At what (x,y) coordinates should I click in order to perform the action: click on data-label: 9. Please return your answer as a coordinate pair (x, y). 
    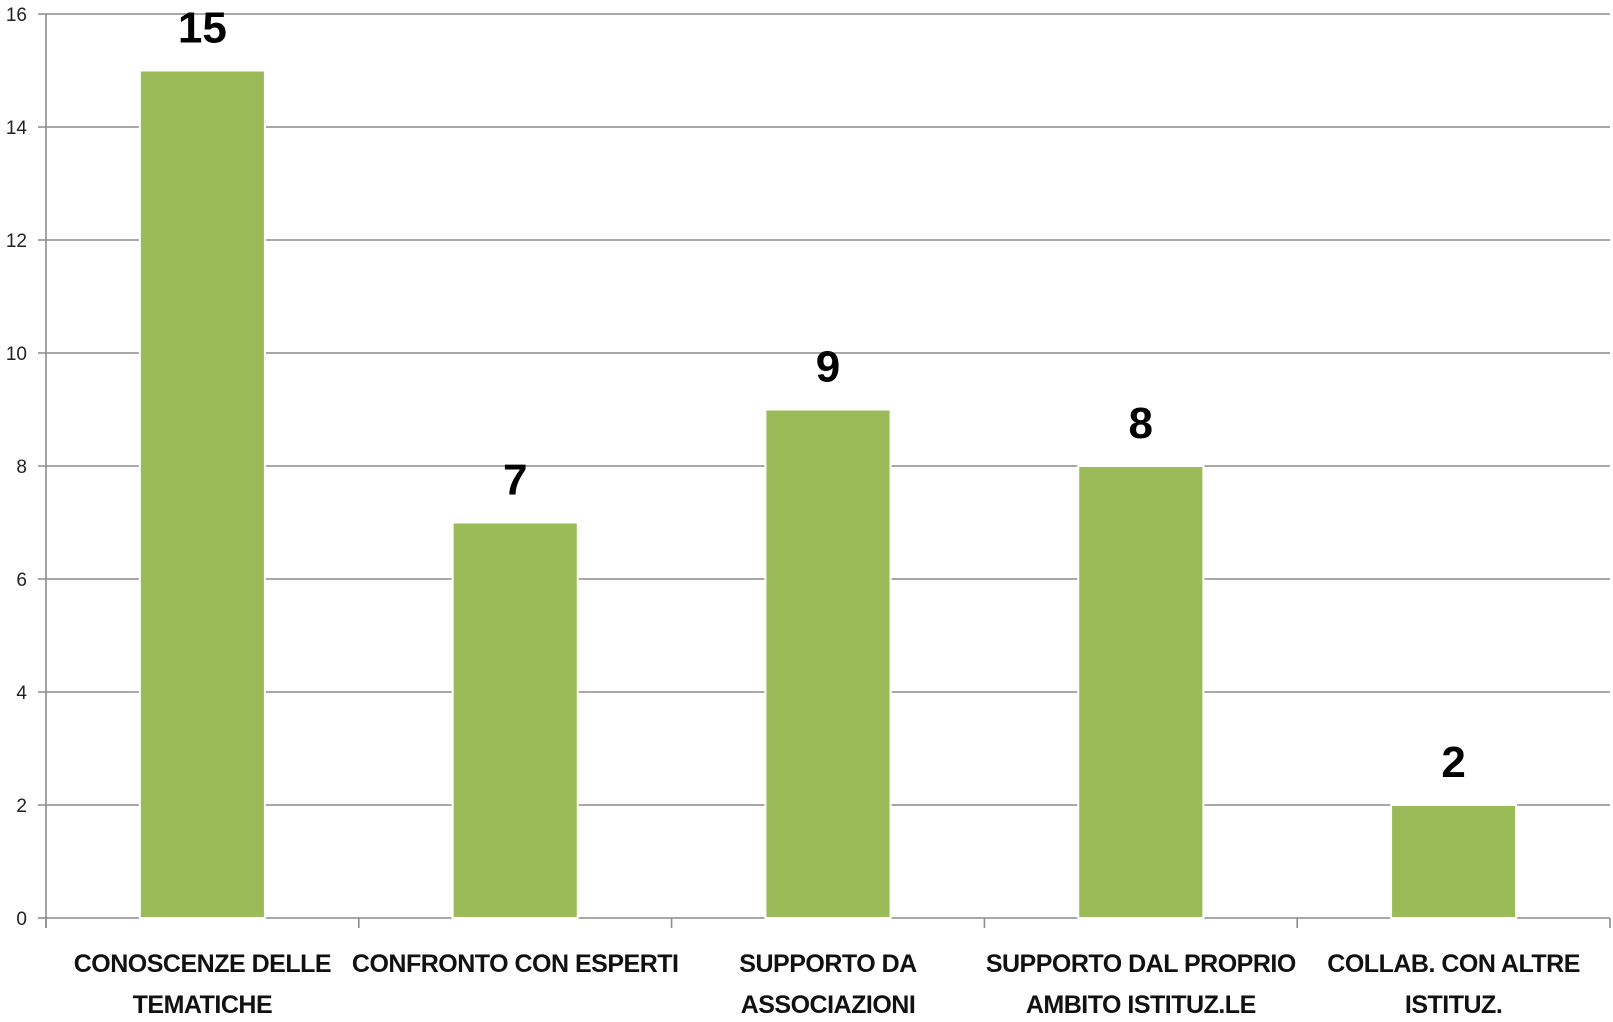
    Looking at the image, I should click on (828, 367).